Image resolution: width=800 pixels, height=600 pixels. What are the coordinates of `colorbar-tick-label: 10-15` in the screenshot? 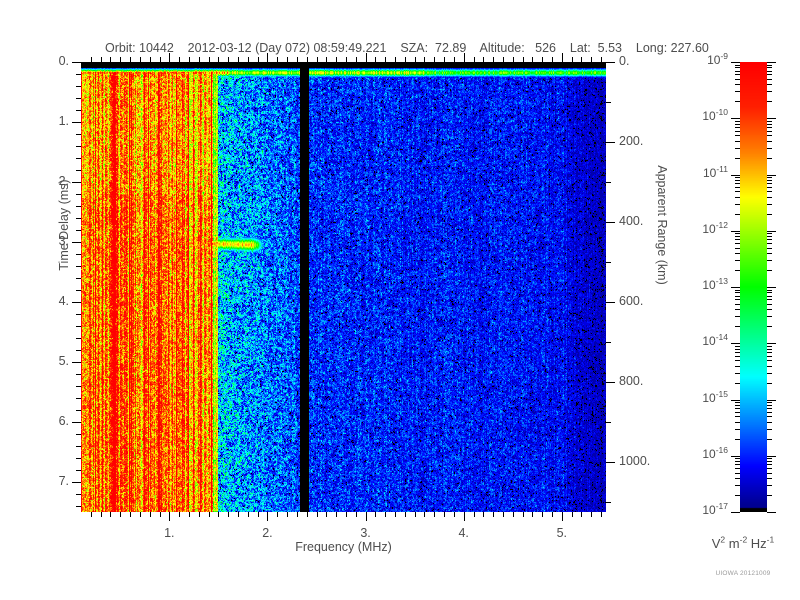 It's located at (715, 397).